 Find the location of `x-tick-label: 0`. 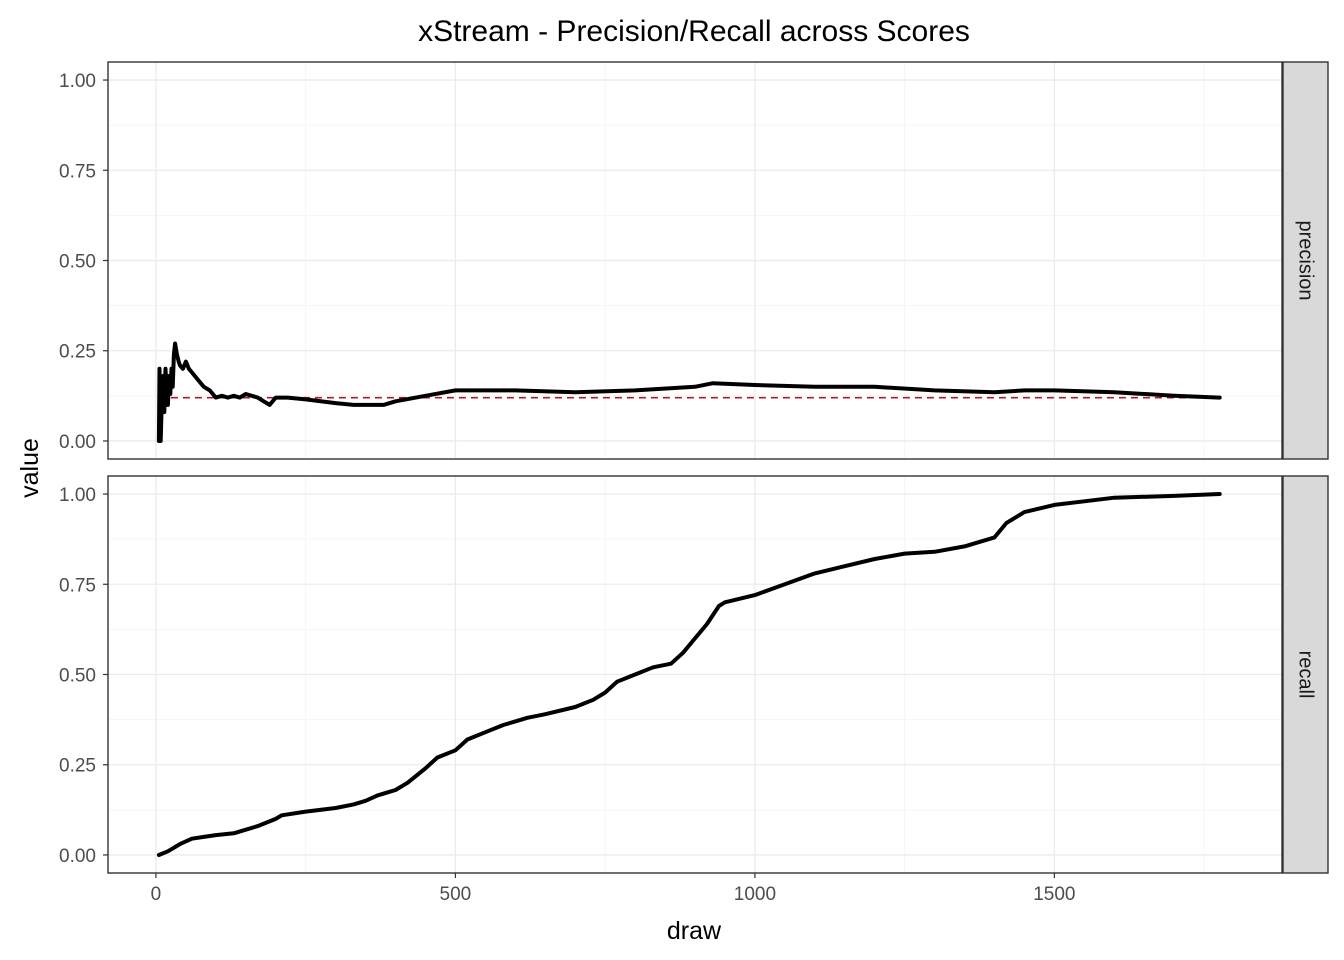

x-tick-label: 0 is located at coordinates (156, 894).